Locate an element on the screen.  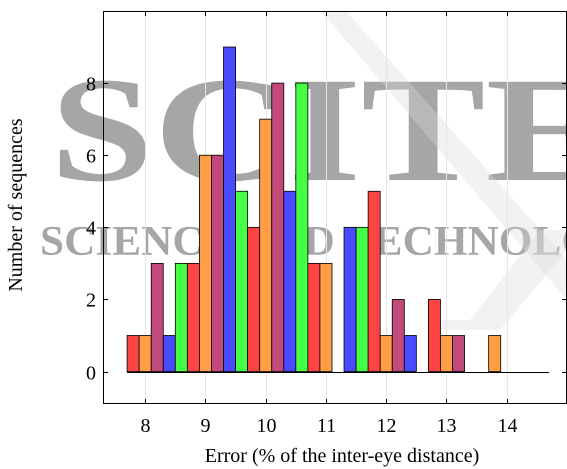
x-tick-label-12: 12 is located at coordinates (387, 426).